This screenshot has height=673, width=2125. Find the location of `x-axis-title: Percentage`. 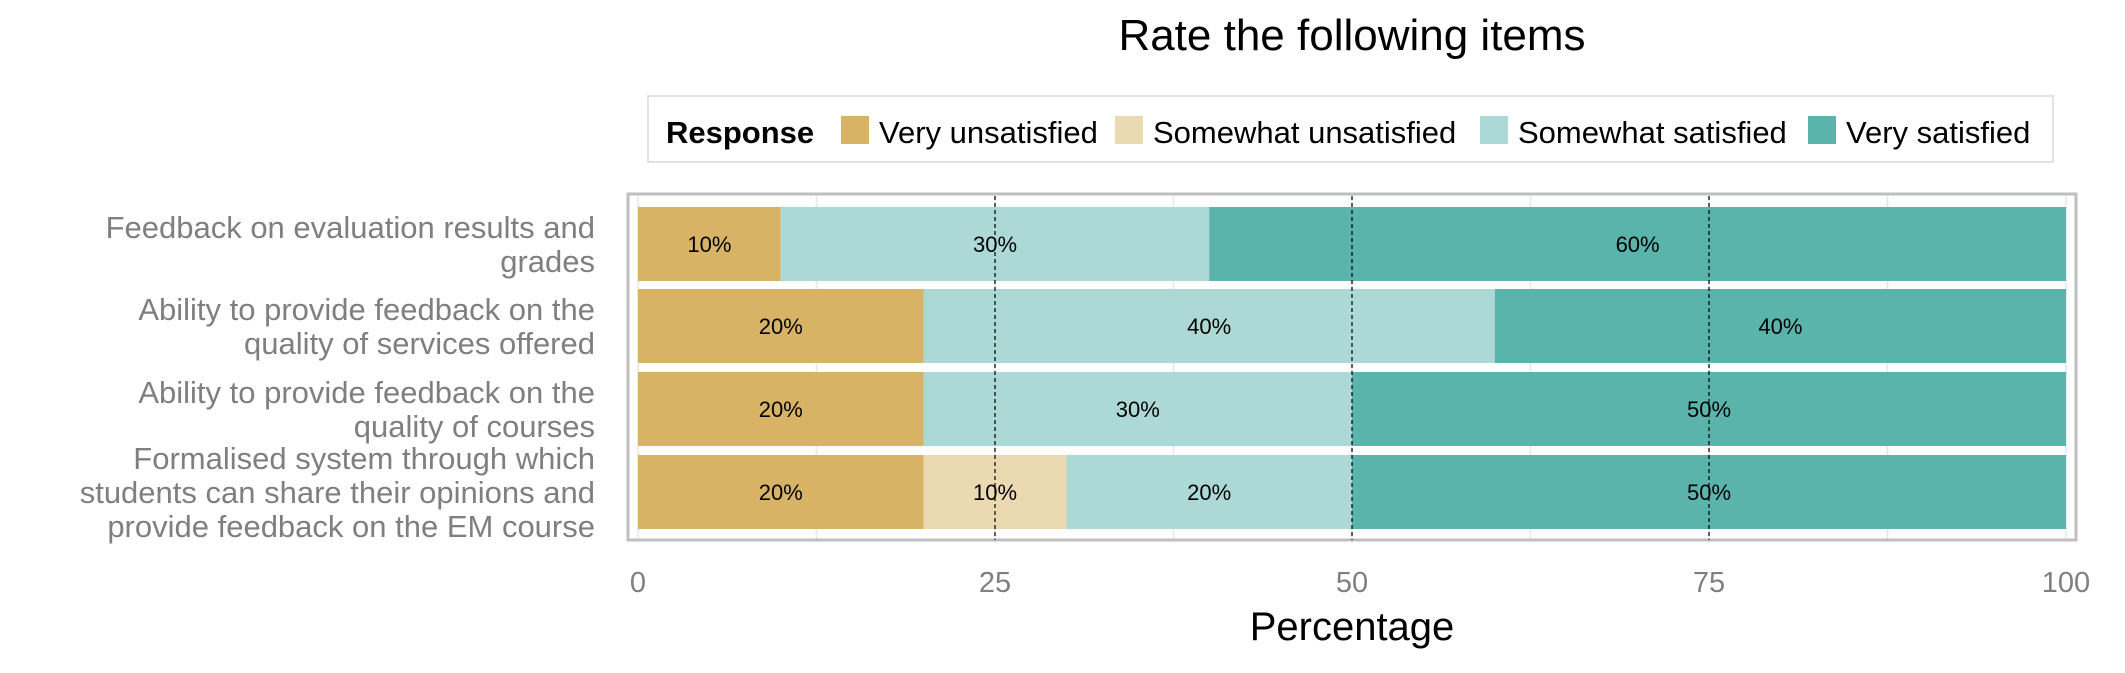

x-axis-title: Percentage is located at coordinates (1352, 627).